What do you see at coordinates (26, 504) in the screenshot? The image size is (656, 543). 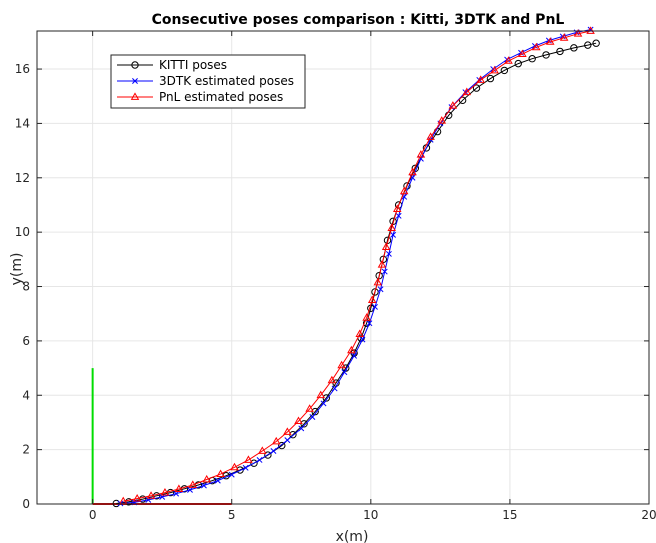 I see `y-tick-label: 0` at bounding box center [26, 504].